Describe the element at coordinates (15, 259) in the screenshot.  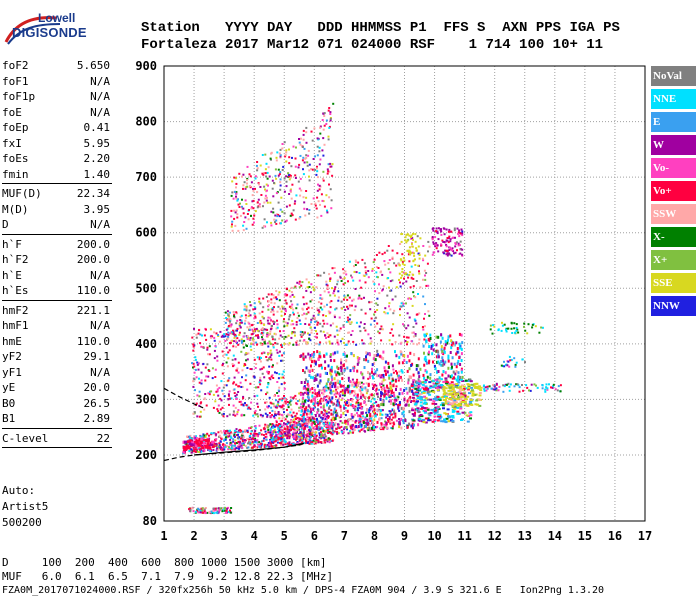
I see `param-key: h`F2` at that location.